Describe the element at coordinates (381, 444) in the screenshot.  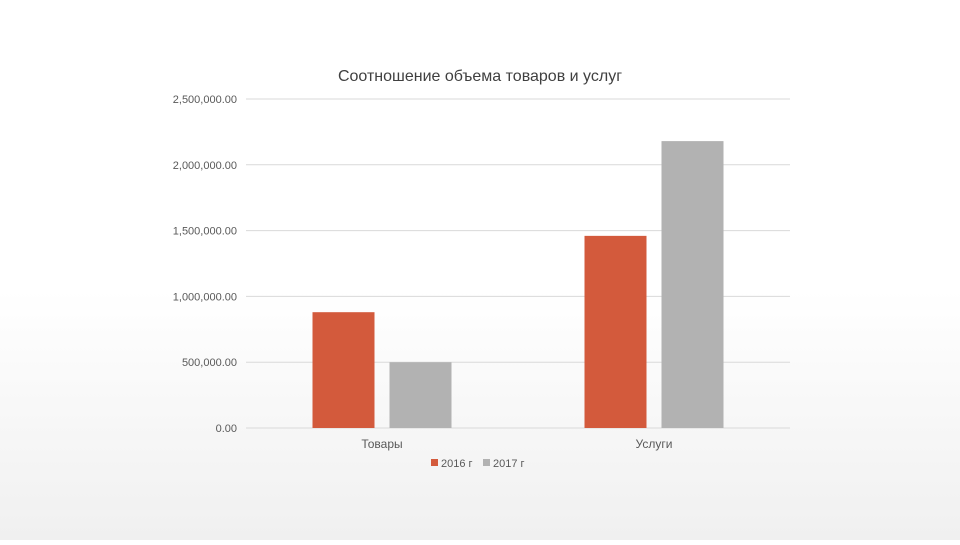
I see `x-tick-label: Товары` at that location.